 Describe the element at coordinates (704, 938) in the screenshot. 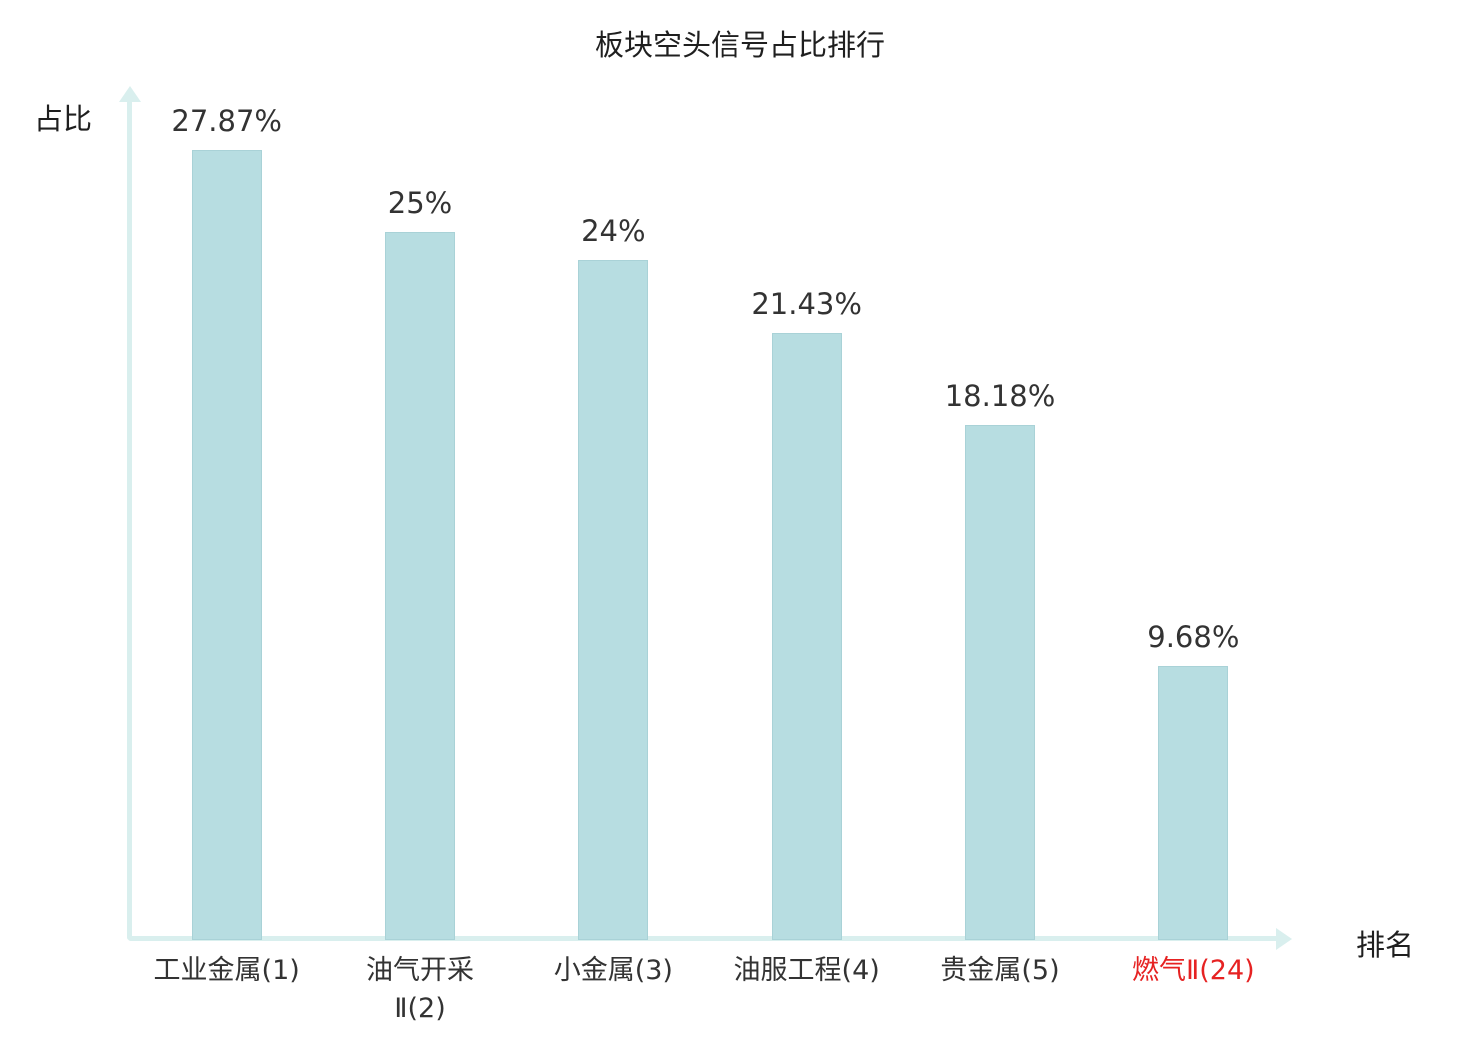

I see `x-axis-line` at that location.